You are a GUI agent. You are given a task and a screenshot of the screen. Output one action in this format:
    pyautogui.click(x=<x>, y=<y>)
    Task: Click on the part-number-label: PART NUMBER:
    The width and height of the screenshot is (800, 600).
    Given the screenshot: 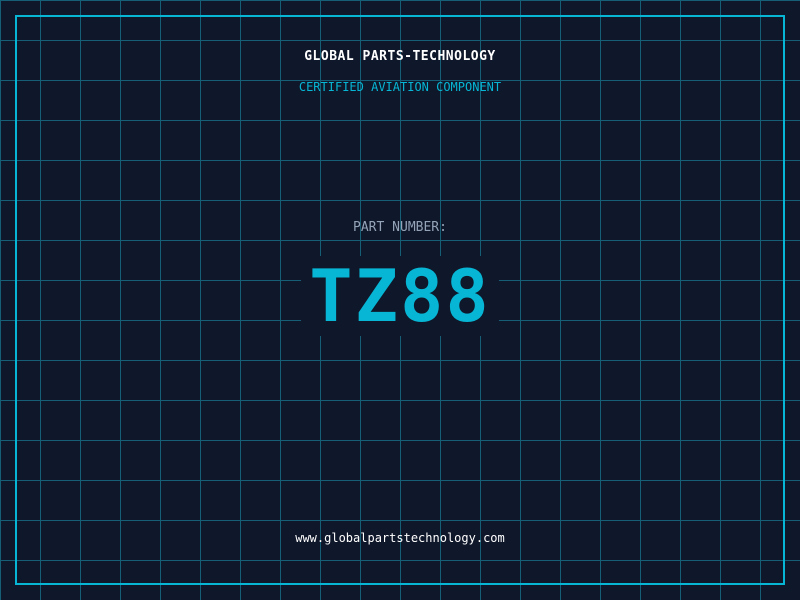 What is the action you would take?
    pyautogui.click(x=400, y=227)
    